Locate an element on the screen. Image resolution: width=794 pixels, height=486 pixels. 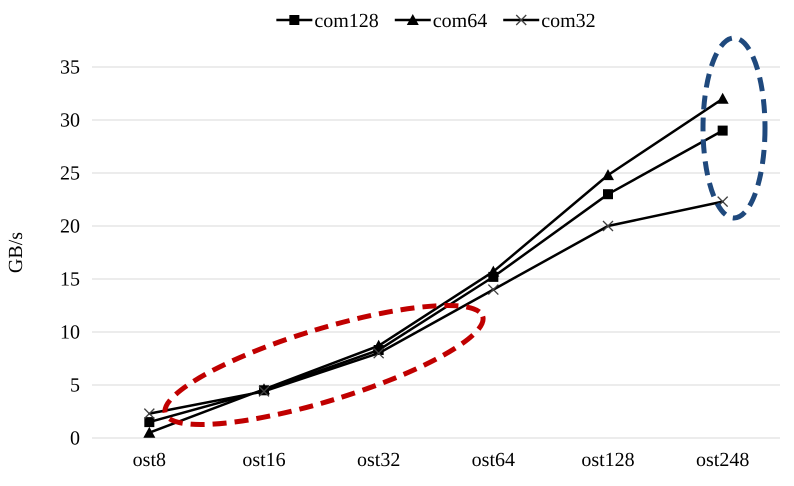
legend-label: com128 is located at coordinates (346, 21).